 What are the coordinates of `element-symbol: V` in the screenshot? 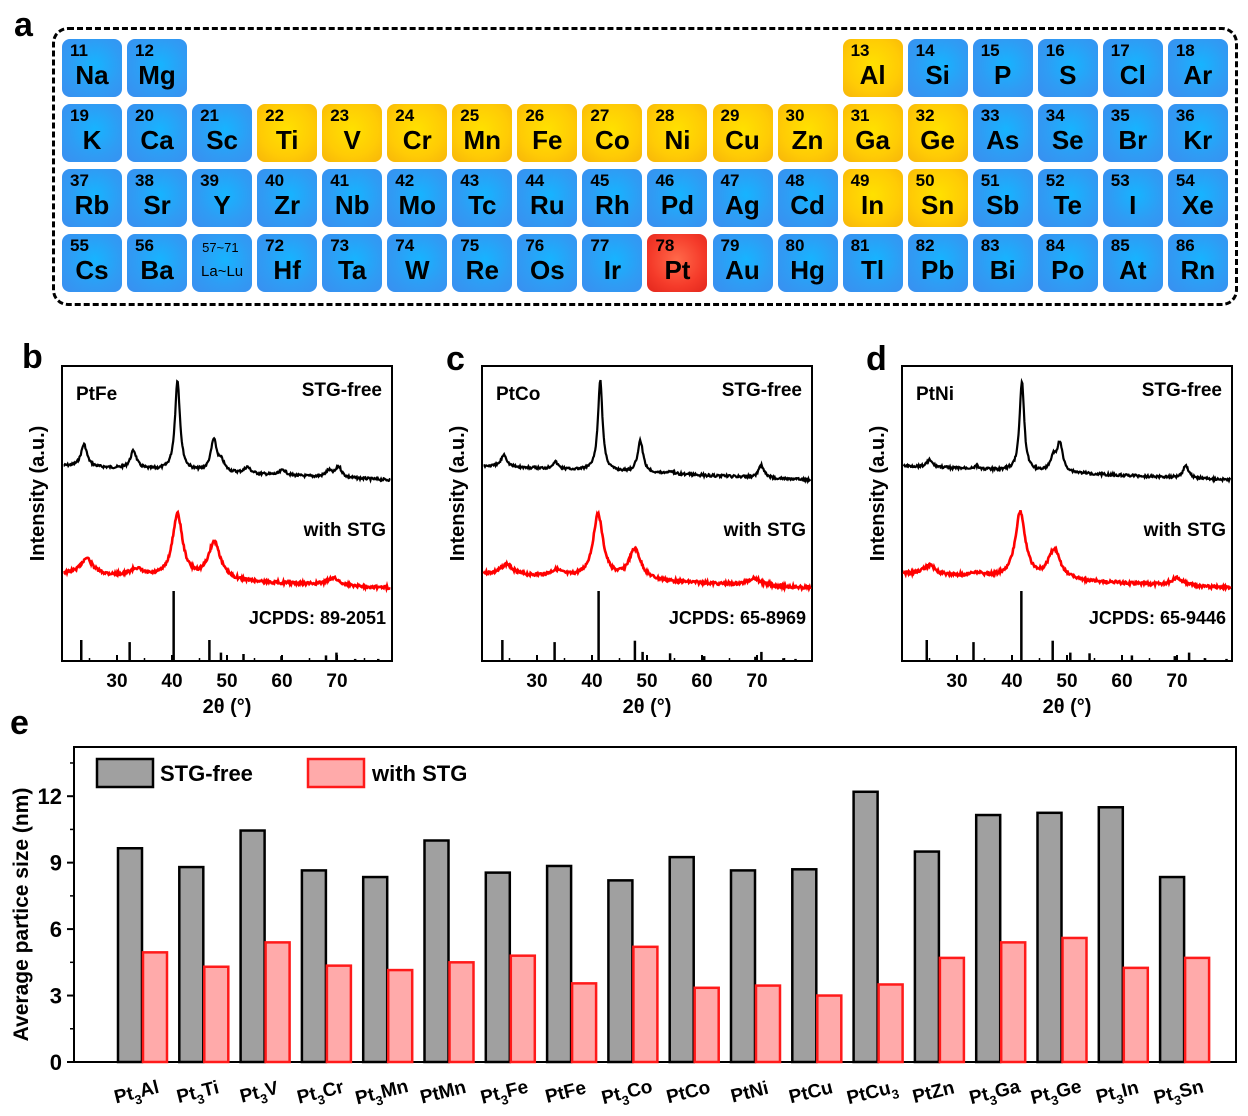 It's located at (352, 140).